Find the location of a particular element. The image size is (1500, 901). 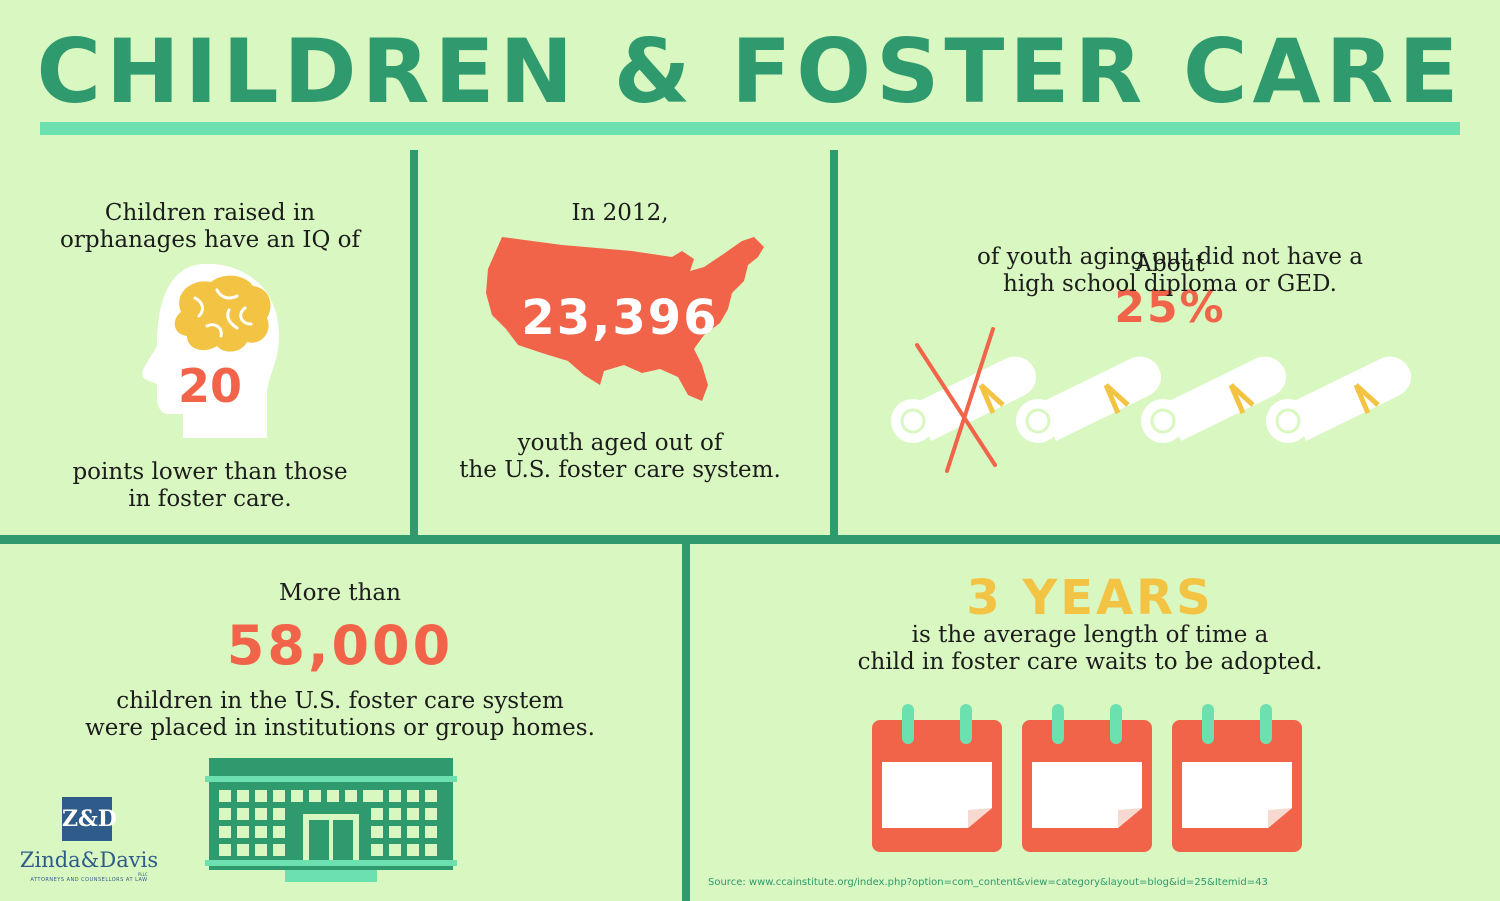

logo-name: Zinda&Davis is located at coordinates (89, 860).